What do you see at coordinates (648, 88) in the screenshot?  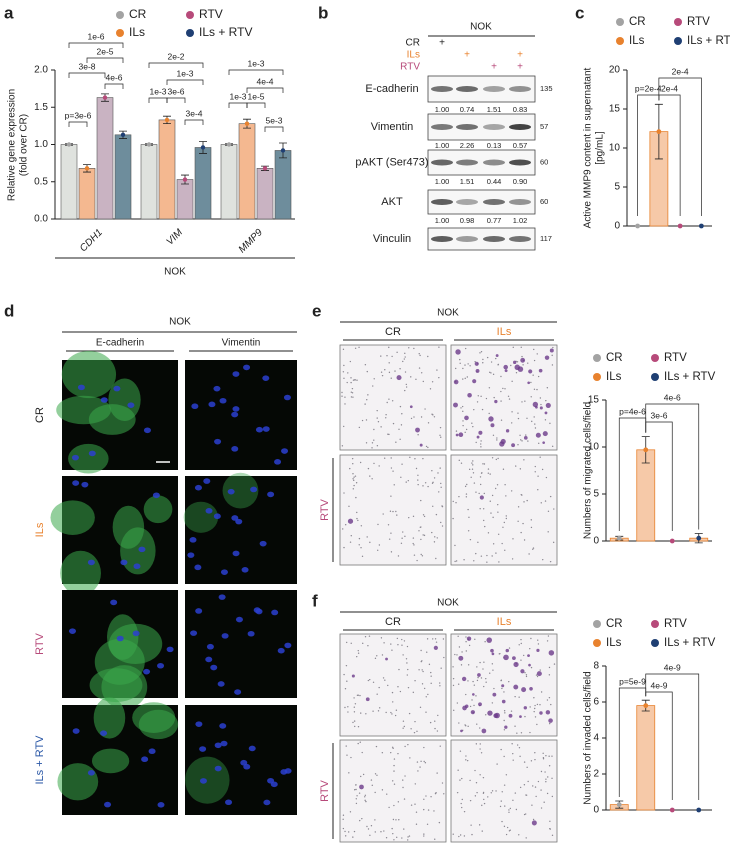 I see `p-value: p=2e-4` at bounding box center [648, 88].